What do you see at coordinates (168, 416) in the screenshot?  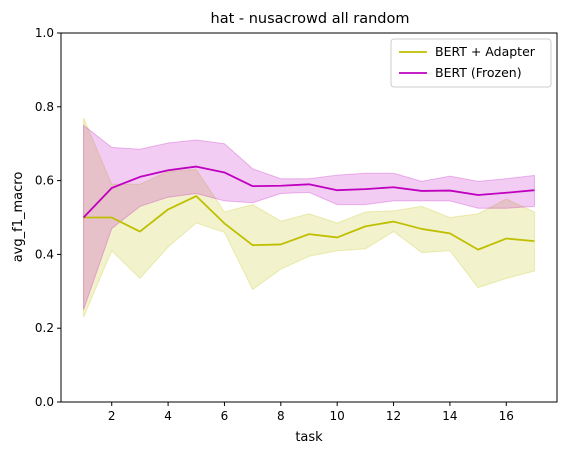 I see `x-tick-label: 4` at bounding box center [168, 416].